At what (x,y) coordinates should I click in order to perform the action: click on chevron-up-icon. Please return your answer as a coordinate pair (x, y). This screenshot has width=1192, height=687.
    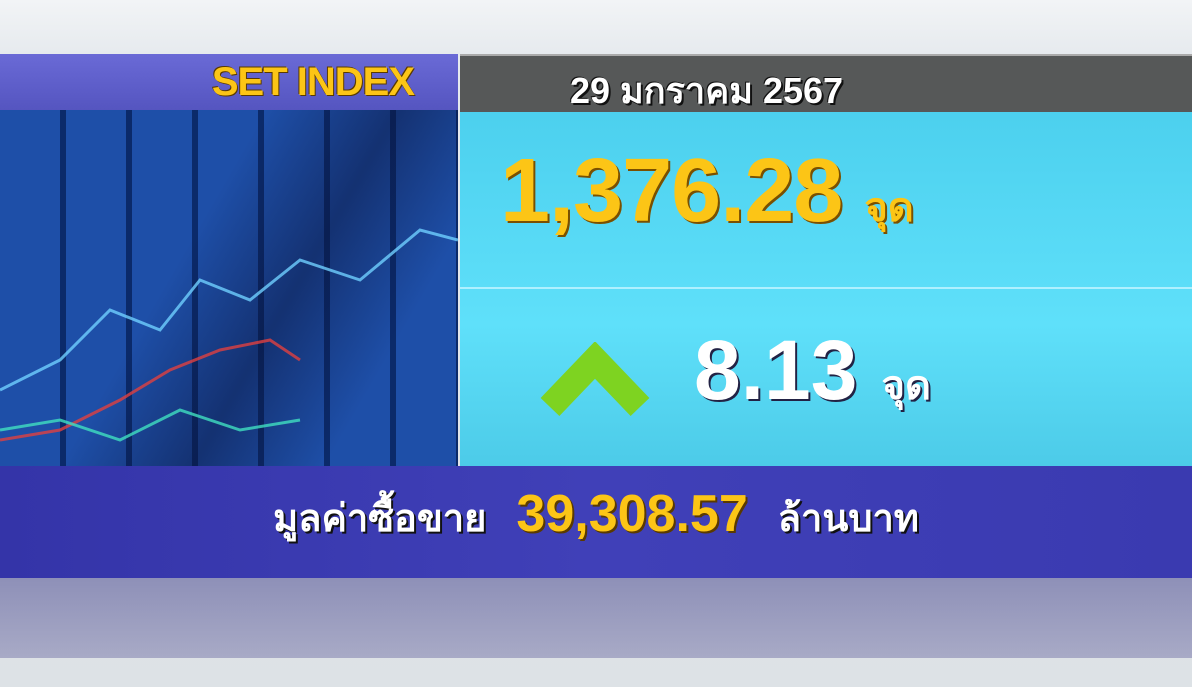
    Looking at the image, I should click on (595, 379).